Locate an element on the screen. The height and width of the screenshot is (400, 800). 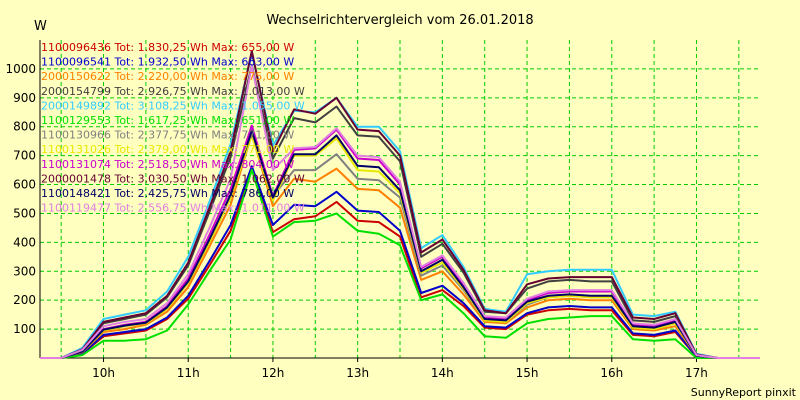
y-tick-label: 900 is located at coordinates (24, 98).